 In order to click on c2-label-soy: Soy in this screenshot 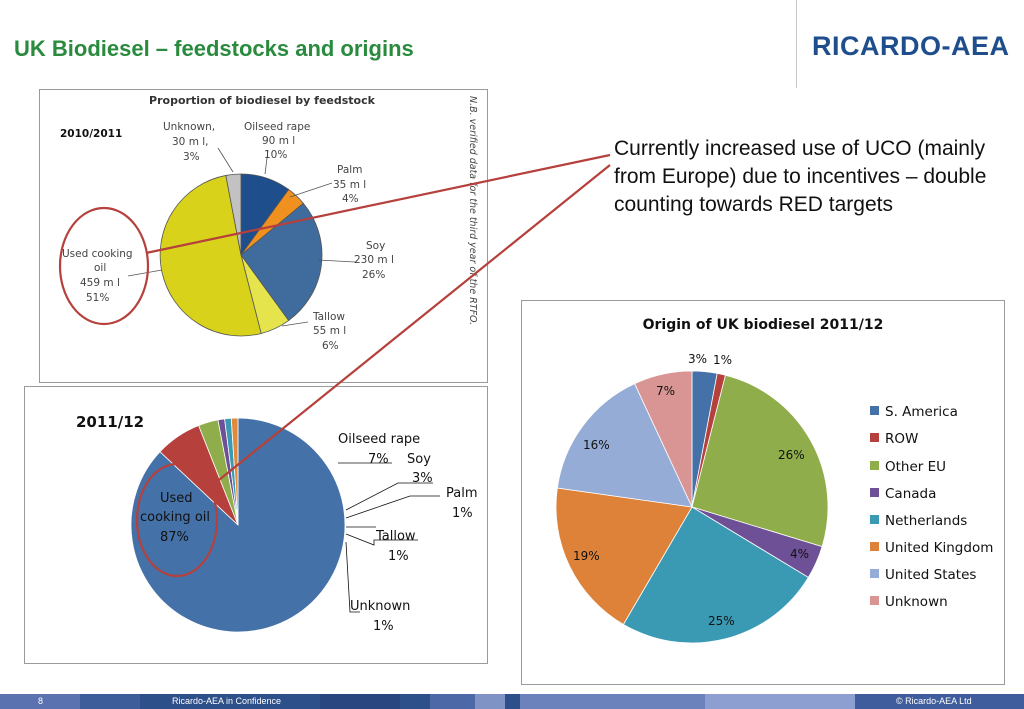, I will do `click(419, 459)`.